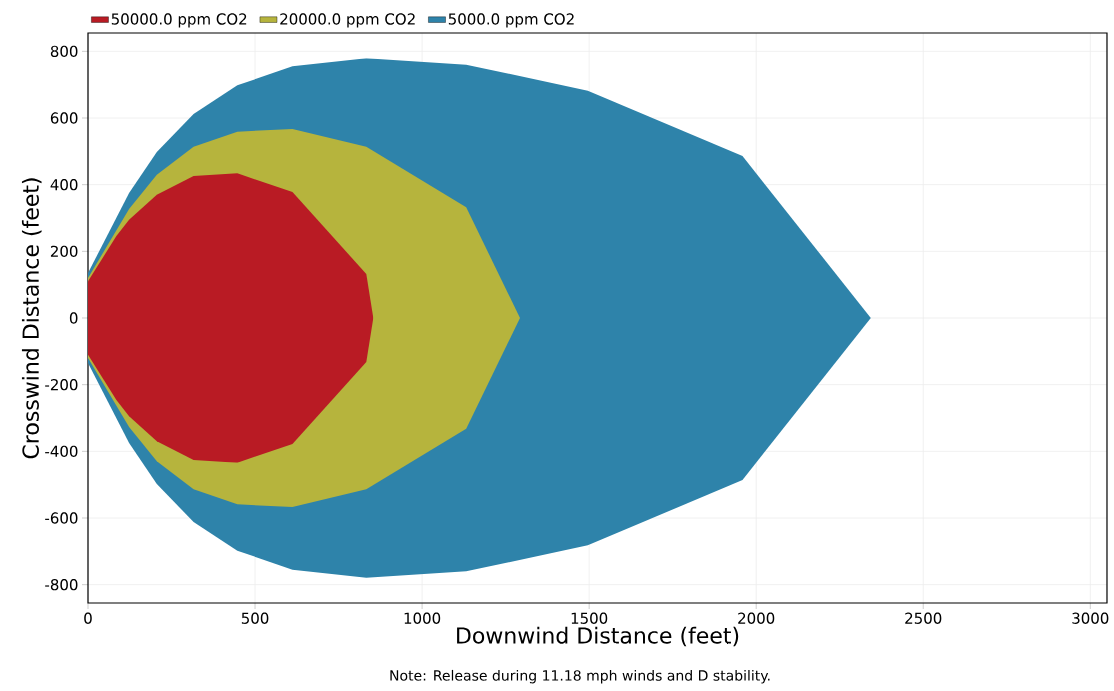 Image resolution: width=1114 pixels, height=691 pixels. Describe the element at coordinates (422, 618) in the screenshot. I see `x-tick-label: 1000` at that location.